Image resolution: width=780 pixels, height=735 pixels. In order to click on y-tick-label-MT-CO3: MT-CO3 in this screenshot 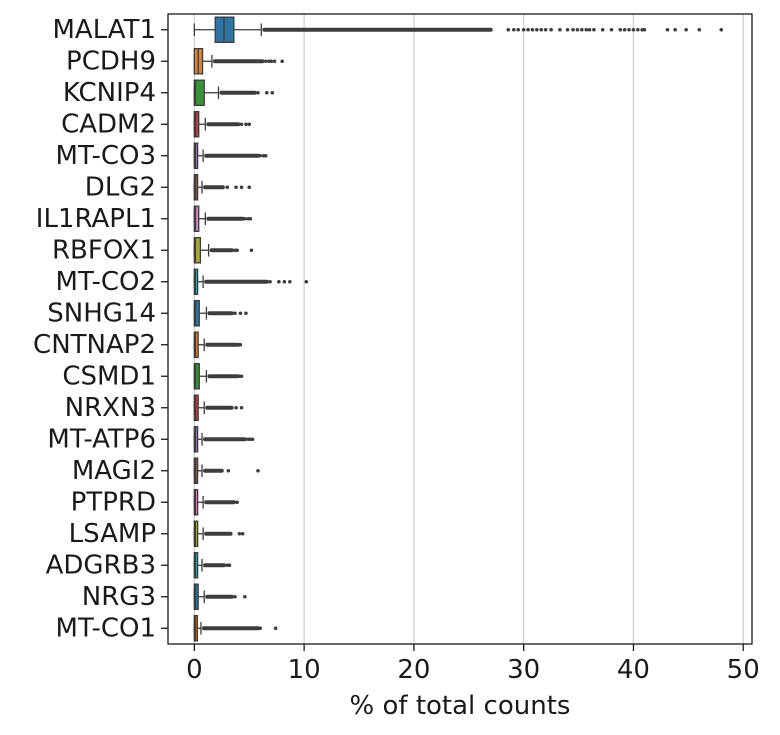, I will do `click(106, 156)`.